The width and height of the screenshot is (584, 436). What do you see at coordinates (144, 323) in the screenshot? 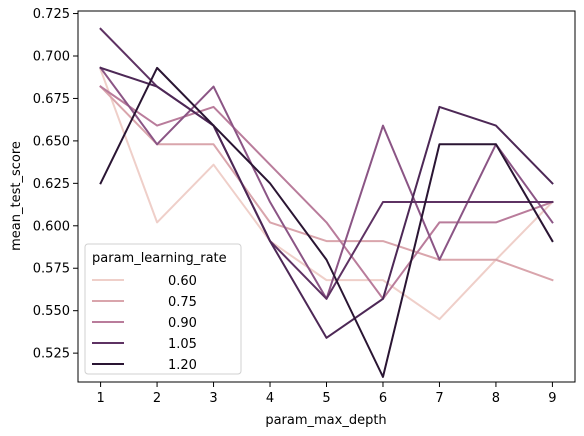
I see `legend-items: 0.60 0.75 0.90 1.05 1.20` at bounding box center [144, 323].